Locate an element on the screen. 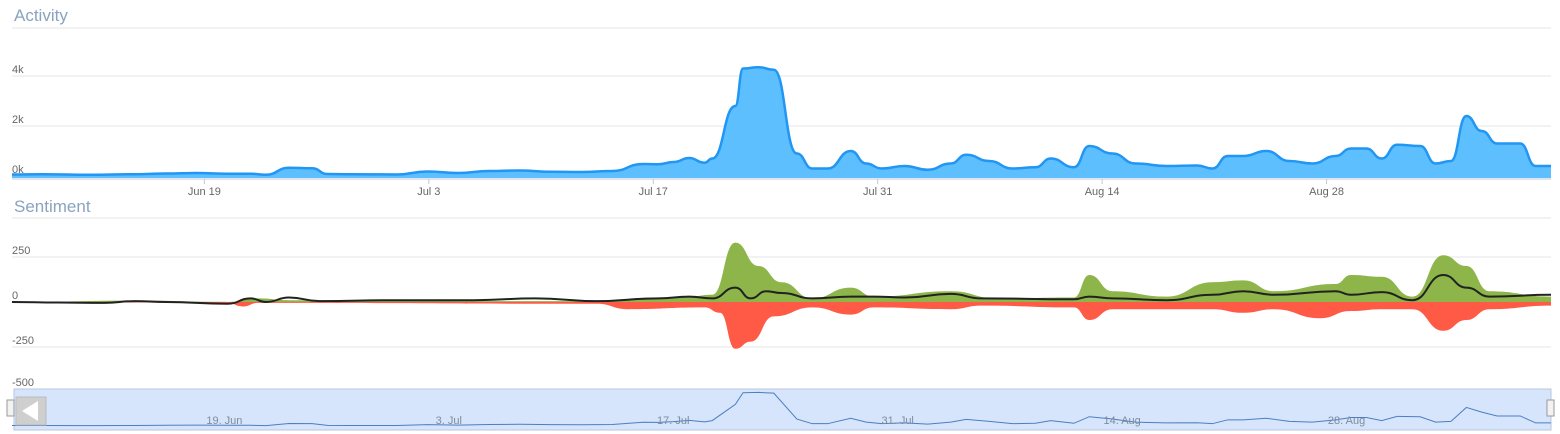  navigator-selected-range is located at coordinates (782, 409).